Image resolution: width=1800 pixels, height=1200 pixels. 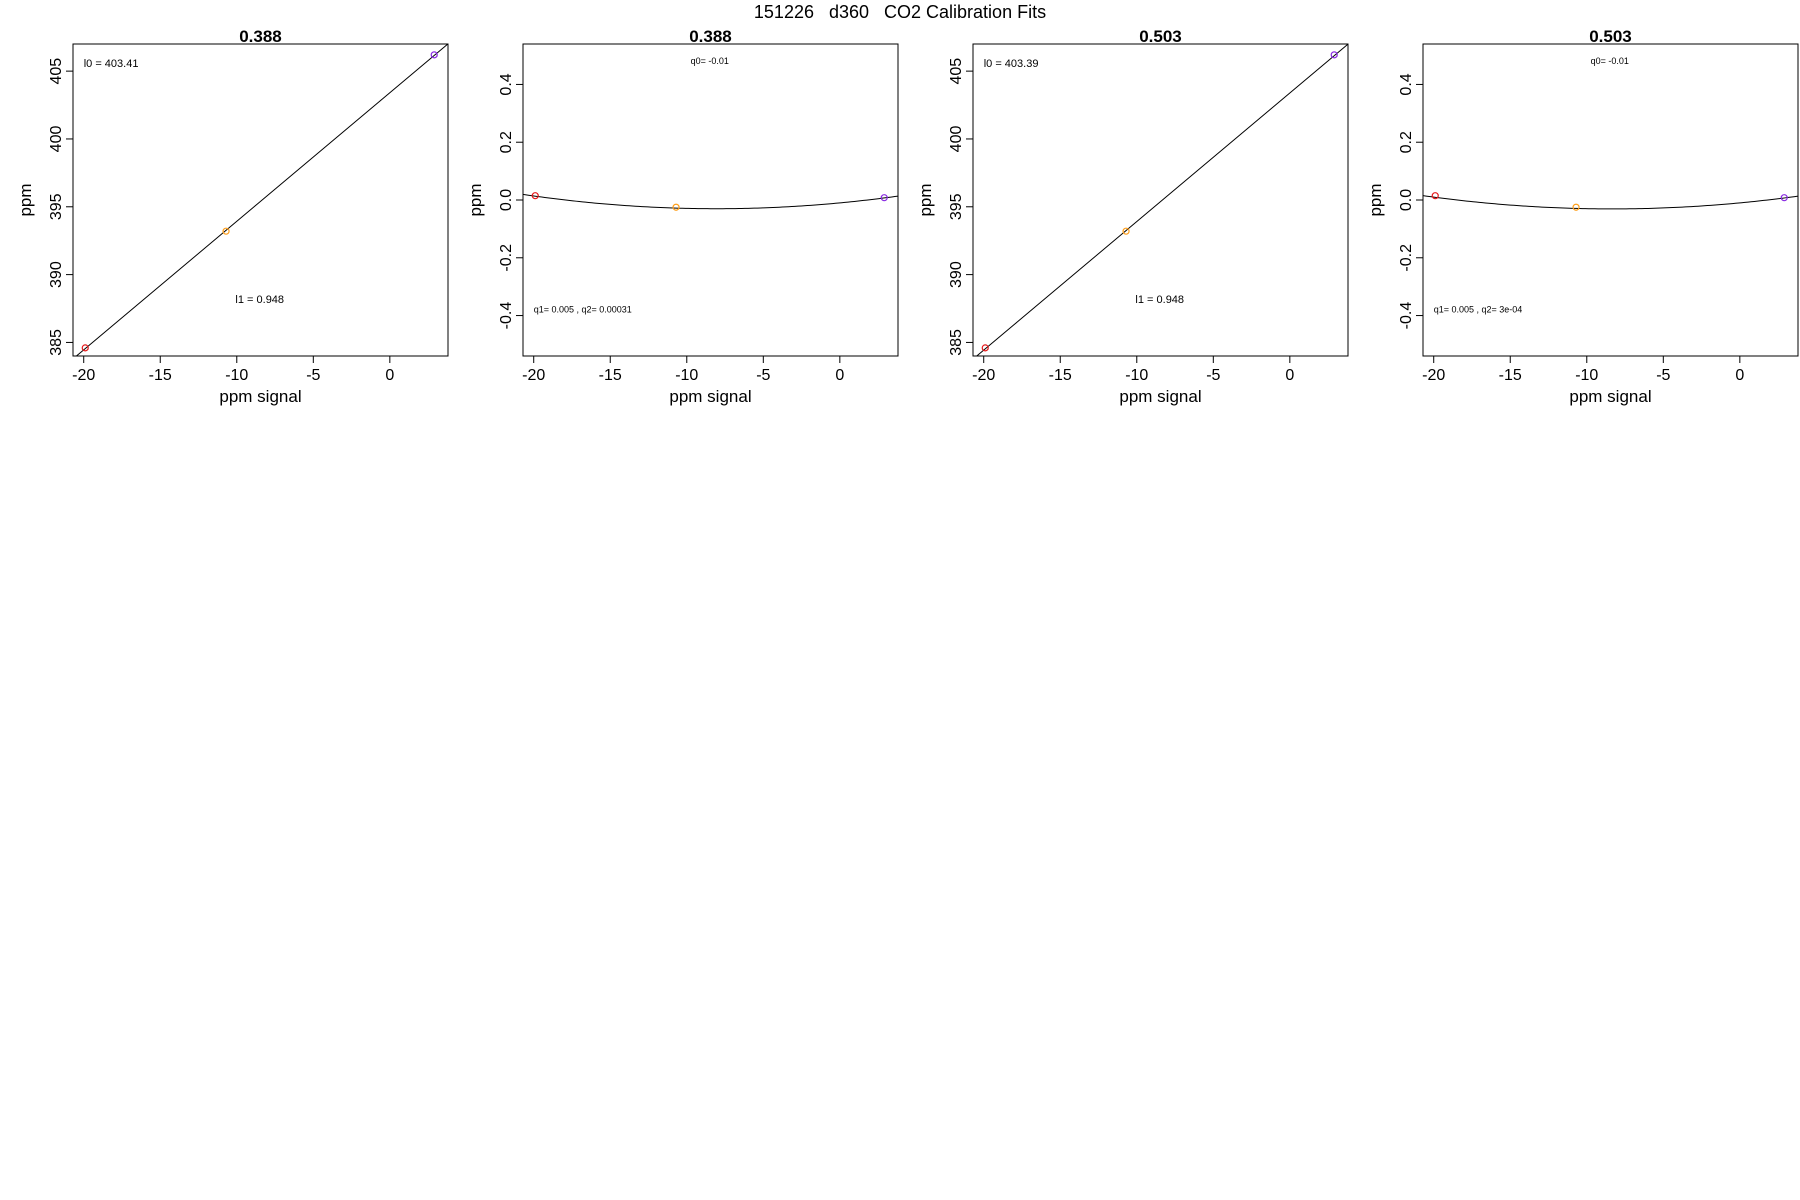 What do you see at coordinates (710, 36) in the screenshot?
I see `chart-2-title: 0.388` at bounding box center [710, 36].